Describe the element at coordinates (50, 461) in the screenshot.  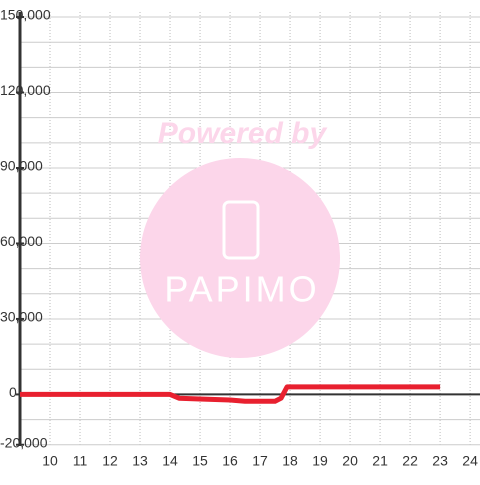
I see `x-tick-label: 10` at that location.